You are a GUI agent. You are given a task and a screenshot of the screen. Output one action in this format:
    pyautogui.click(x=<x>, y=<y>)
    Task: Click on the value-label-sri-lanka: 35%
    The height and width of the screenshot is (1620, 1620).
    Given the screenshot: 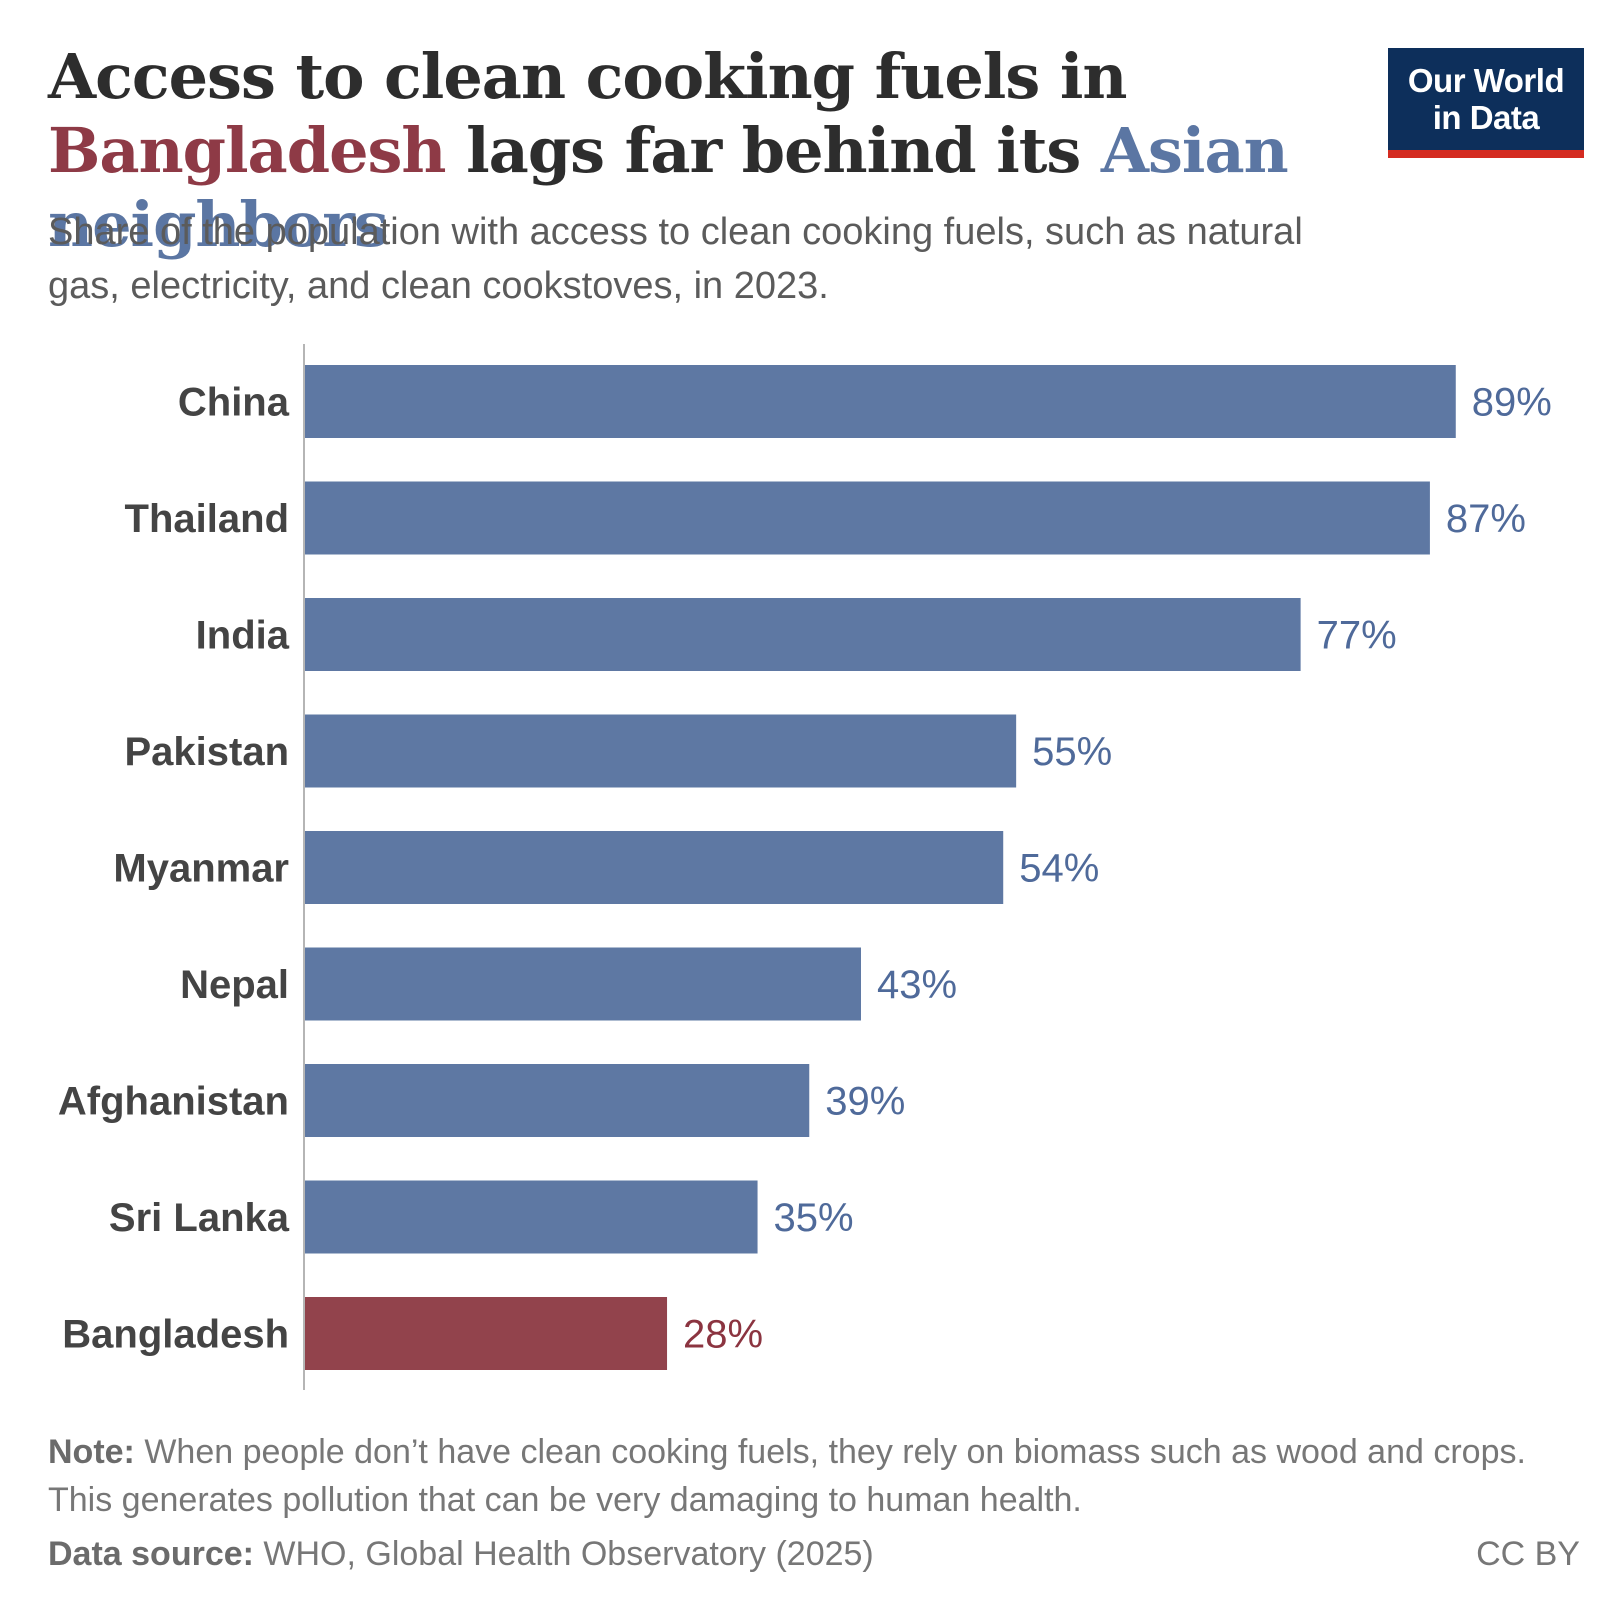 What is the action you would take?
    pyautogui.click(x=814, y=1218)
    